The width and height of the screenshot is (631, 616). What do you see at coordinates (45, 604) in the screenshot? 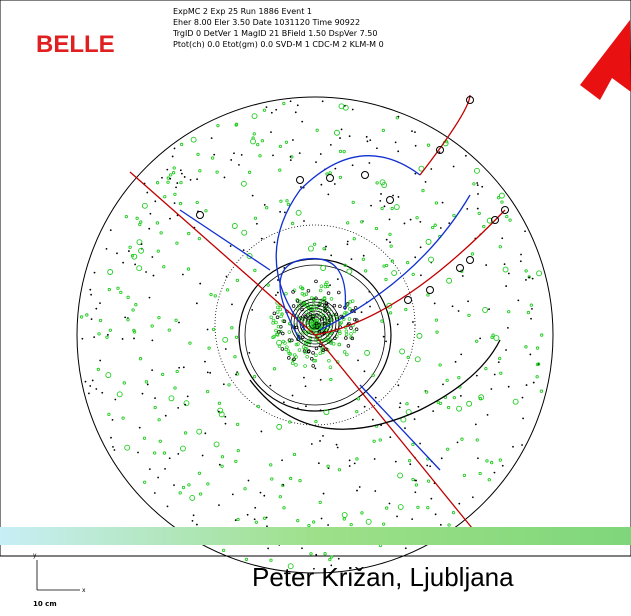
I see `scale-length: 10 cm` at bounding box center [45, 604].